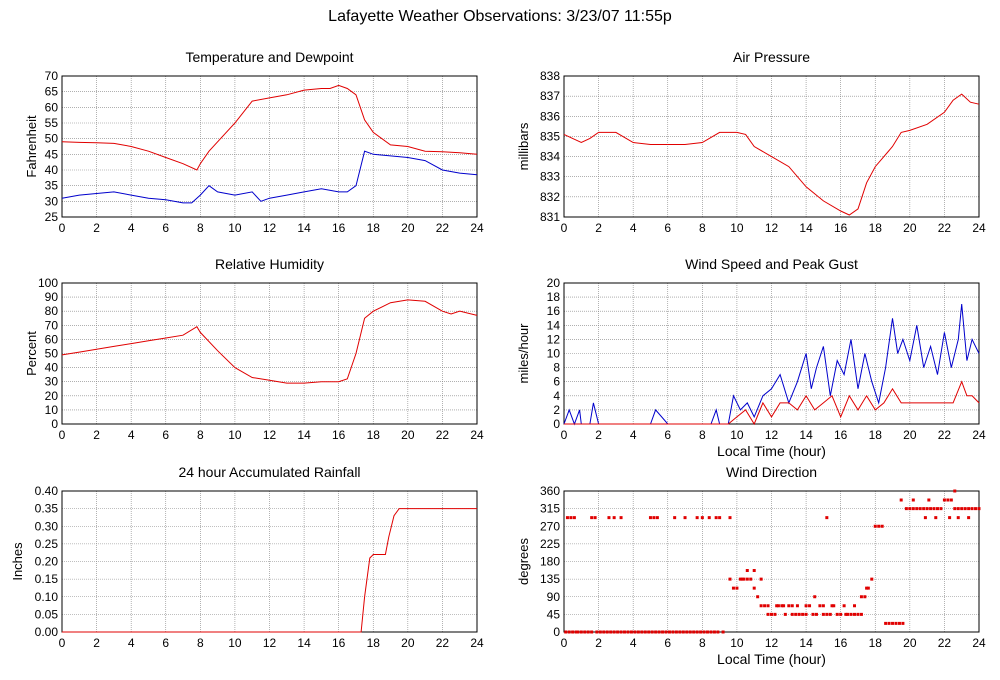 Image resolution: width=1000 pixels, height=680 pixels. What do you see at coordinates (556, 410) in the screenshot?
I see `y-tick-label: 2` at bounding box center [556, 410].